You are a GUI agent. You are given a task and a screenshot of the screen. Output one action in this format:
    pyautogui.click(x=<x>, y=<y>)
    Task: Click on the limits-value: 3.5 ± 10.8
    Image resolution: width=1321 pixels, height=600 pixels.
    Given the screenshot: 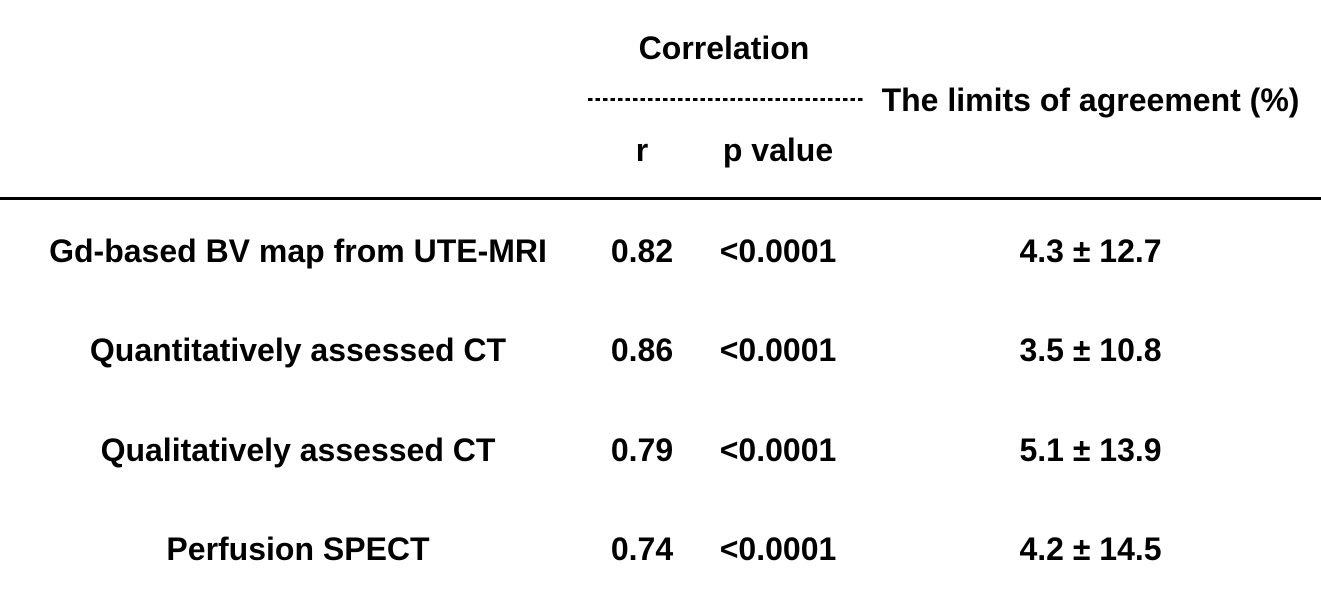 What is the action you would take?
    pyautogui.click(x=1090, y=350)
    